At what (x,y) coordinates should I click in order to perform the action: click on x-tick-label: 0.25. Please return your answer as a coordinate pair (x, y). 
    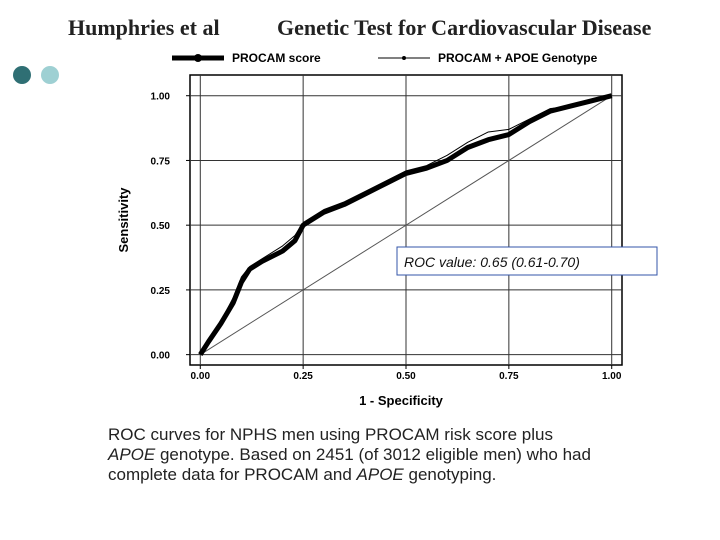
    Looking at the image, I should click on (303, 376).